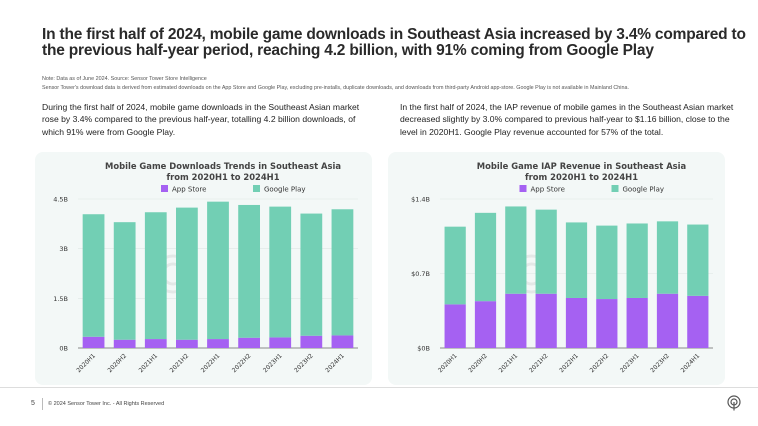  What do you see at coordinates (63, 349) in the screenshot?
I see `y-tick-label: 0B` at bounding box center [63, 349].